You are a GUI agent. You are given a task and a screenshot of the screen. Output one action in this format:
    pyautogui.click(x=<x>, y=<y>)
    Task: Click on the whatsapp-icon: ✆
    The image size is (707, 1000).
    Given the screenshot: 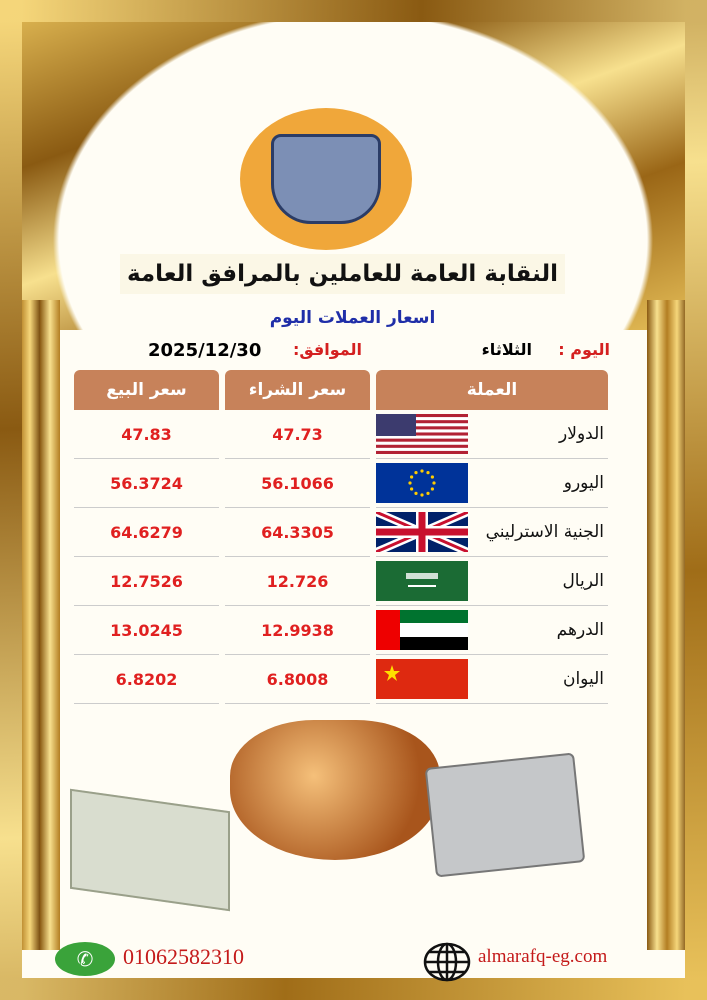 What is the action you would take?
    pyautogui.click(x=85, y=959)
    